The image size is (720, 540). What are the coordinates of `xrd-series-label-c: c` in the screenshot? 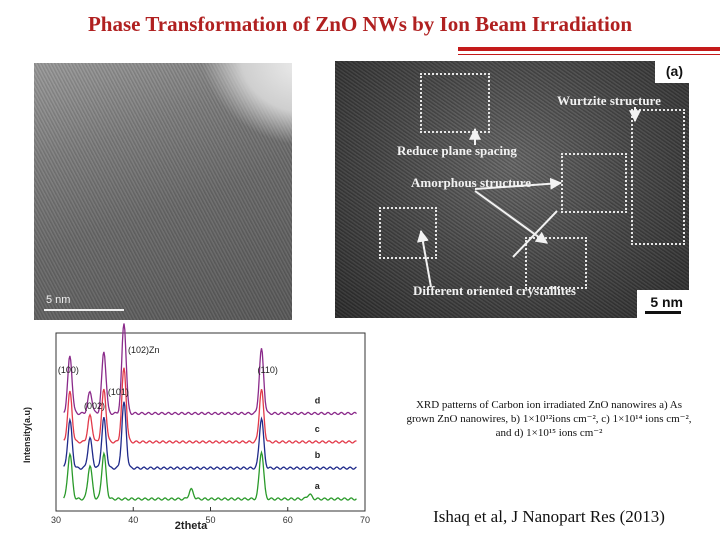 It's located at (317, 429).